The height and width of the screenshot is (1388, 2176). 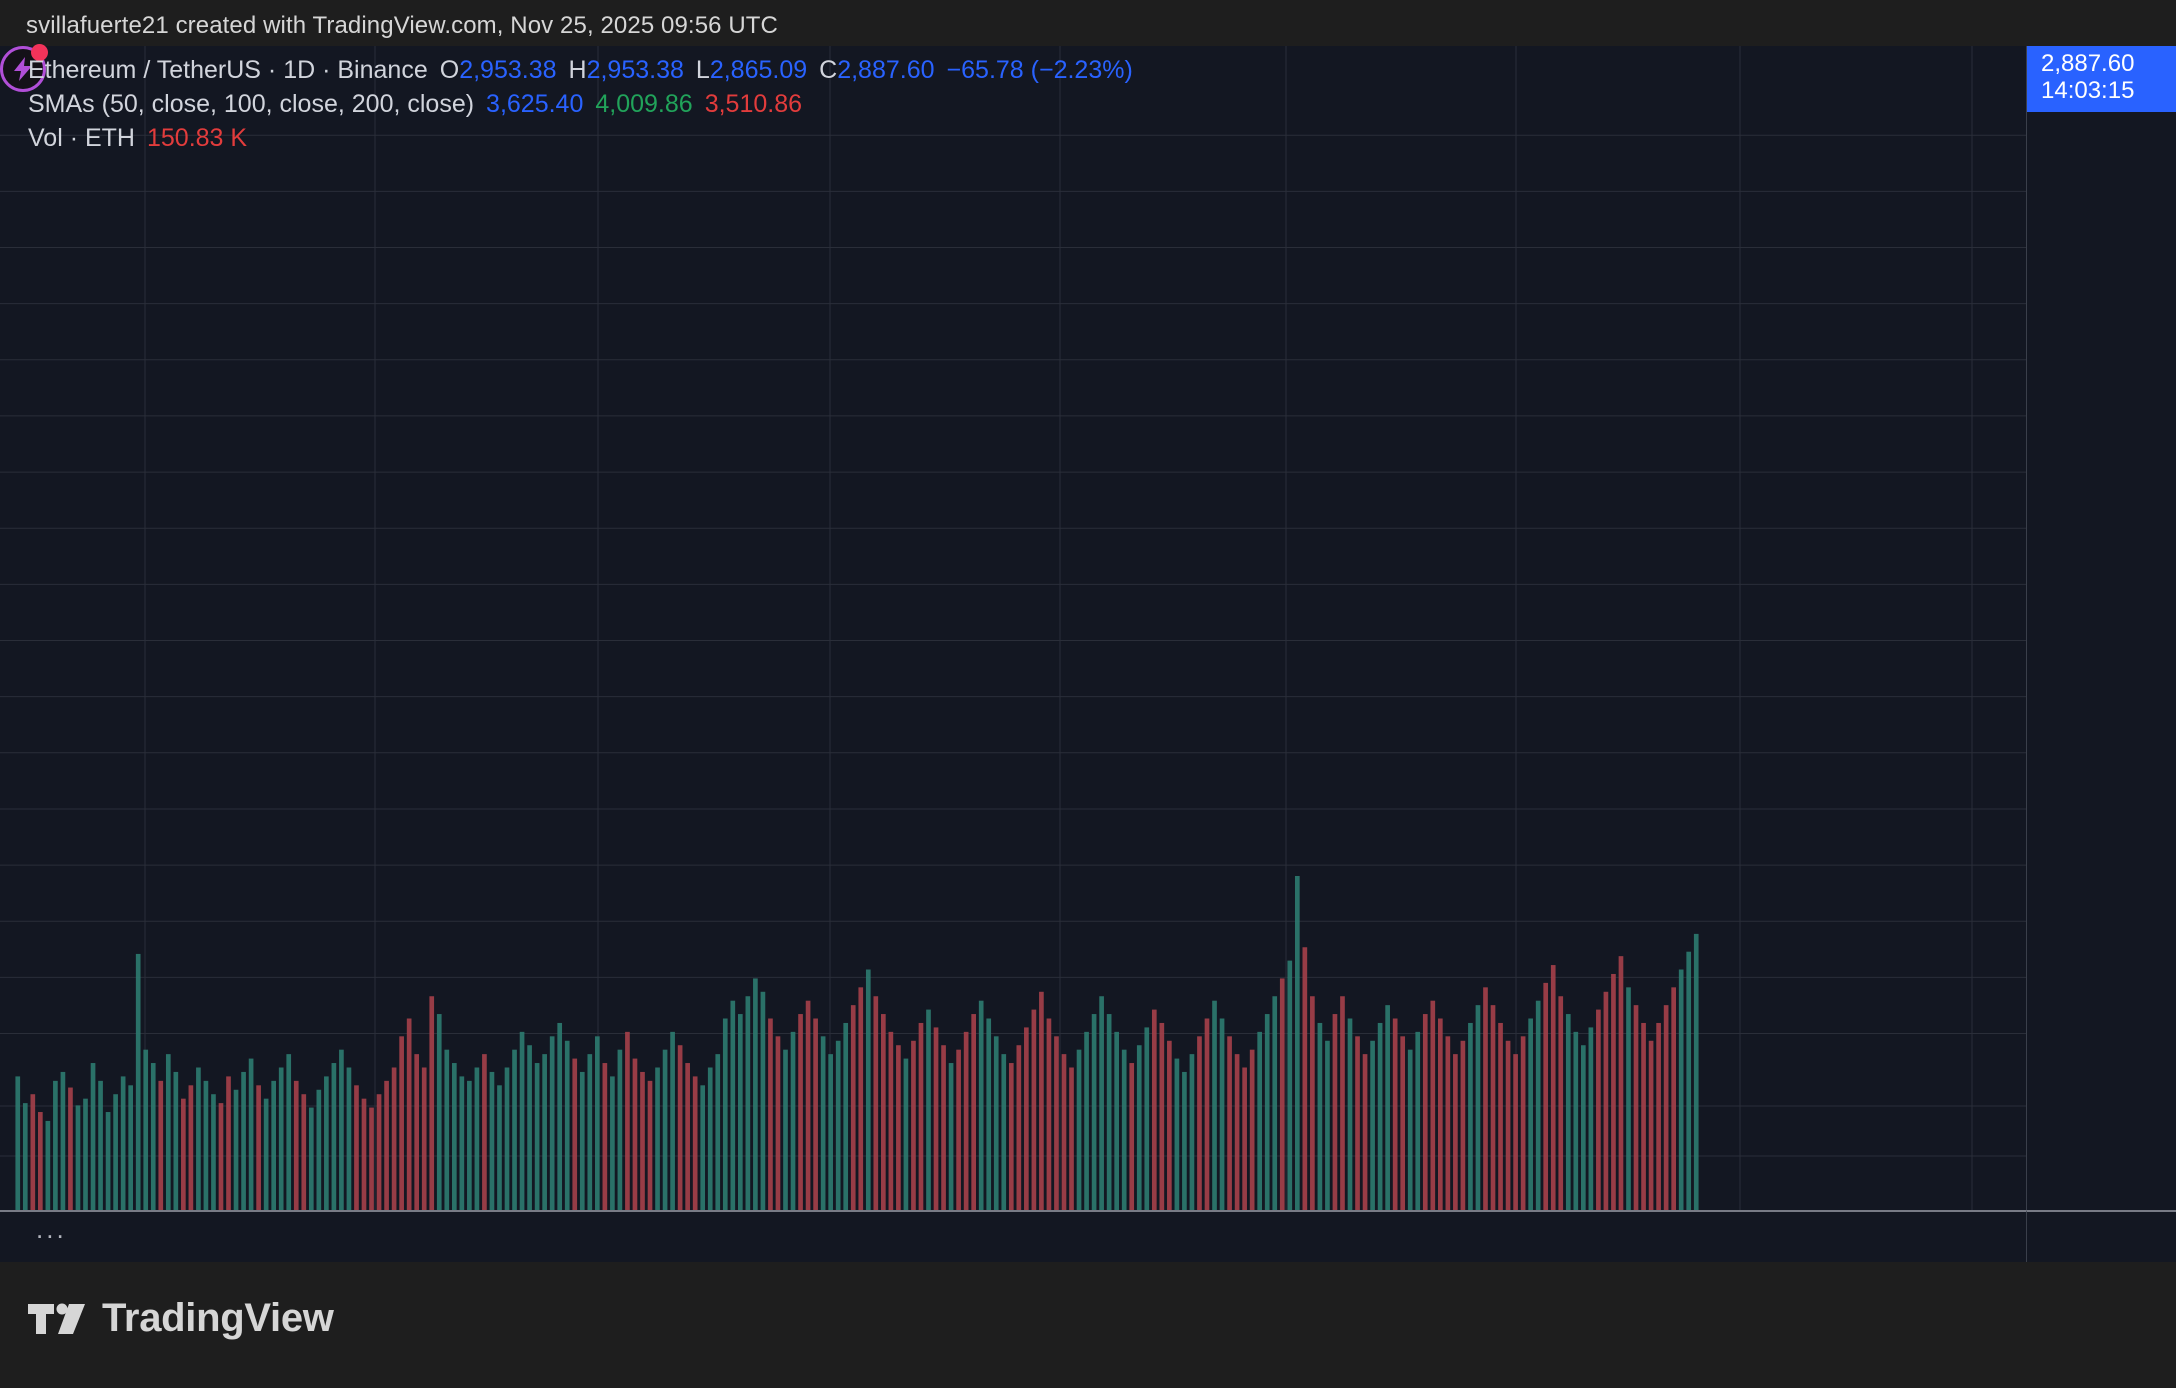 What do you see at coordinates (218, 1318) in the screenshot?
I see `tradingview-wordmark: TradingView` at bounding box center [218, 1318].